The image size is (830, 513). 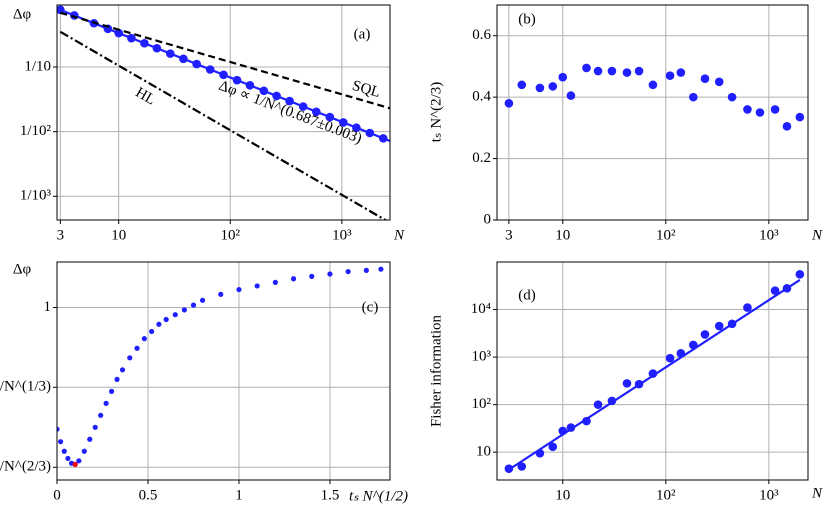 I want to click on y-tick-label: 1/10², so click(x=36, y=131).